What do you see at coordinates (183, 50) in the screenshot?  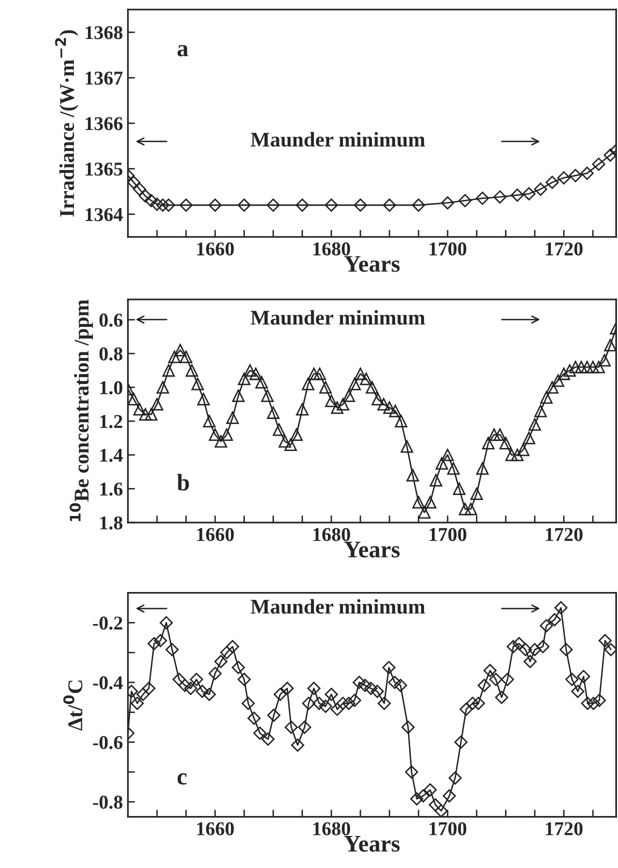 I see `annotation: a` at bounding box center [183, 50].